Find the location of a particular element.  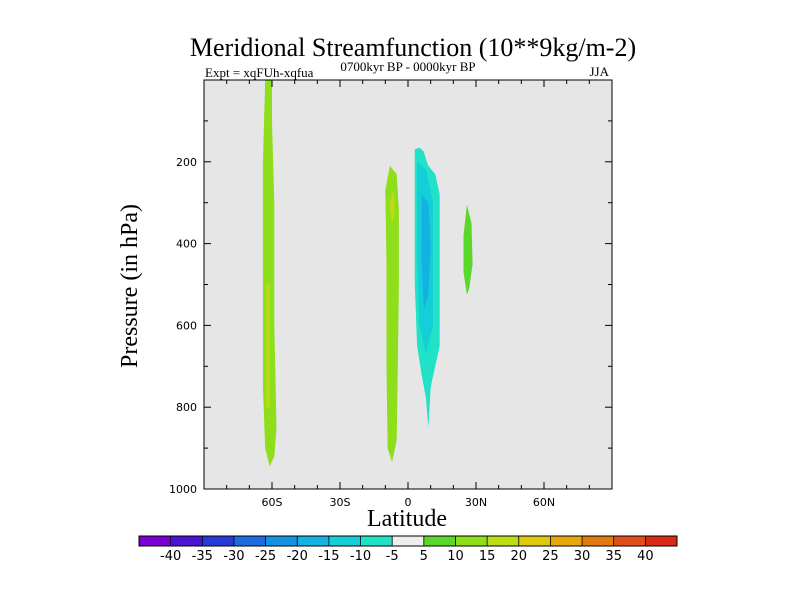

x-tick-label: 0 is located at coordinates (408, 502).